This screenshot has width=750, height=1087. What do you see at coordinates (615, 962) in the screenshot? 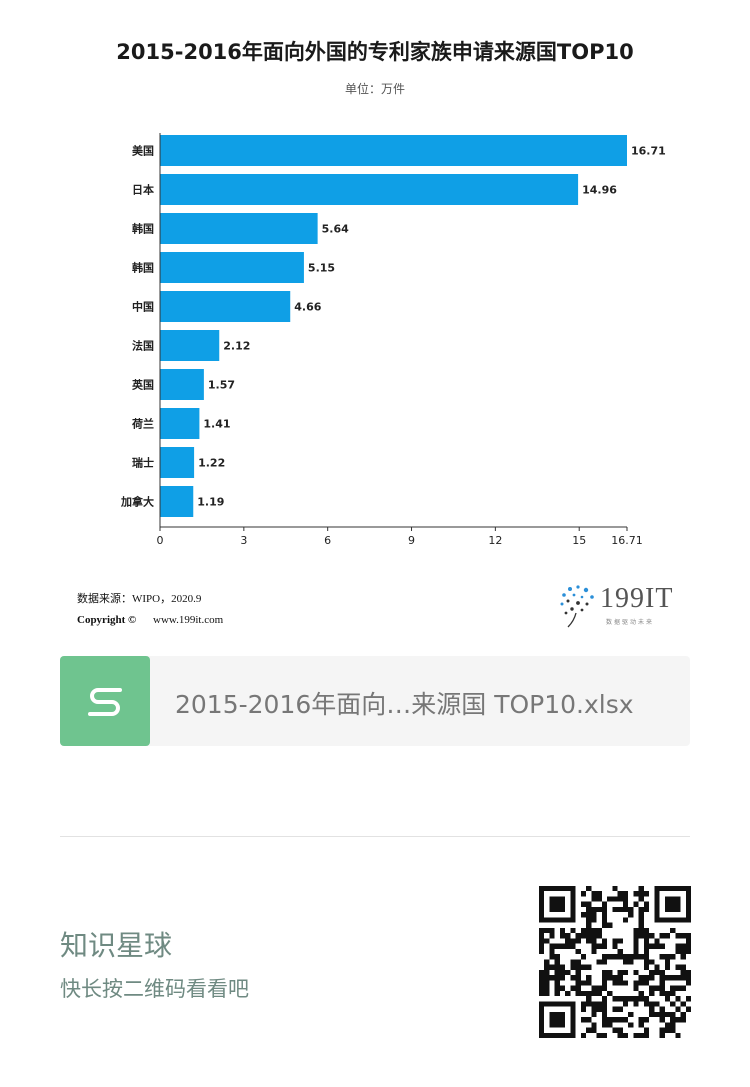
I see `qr-code-icon` at bounding box center [615, 962].